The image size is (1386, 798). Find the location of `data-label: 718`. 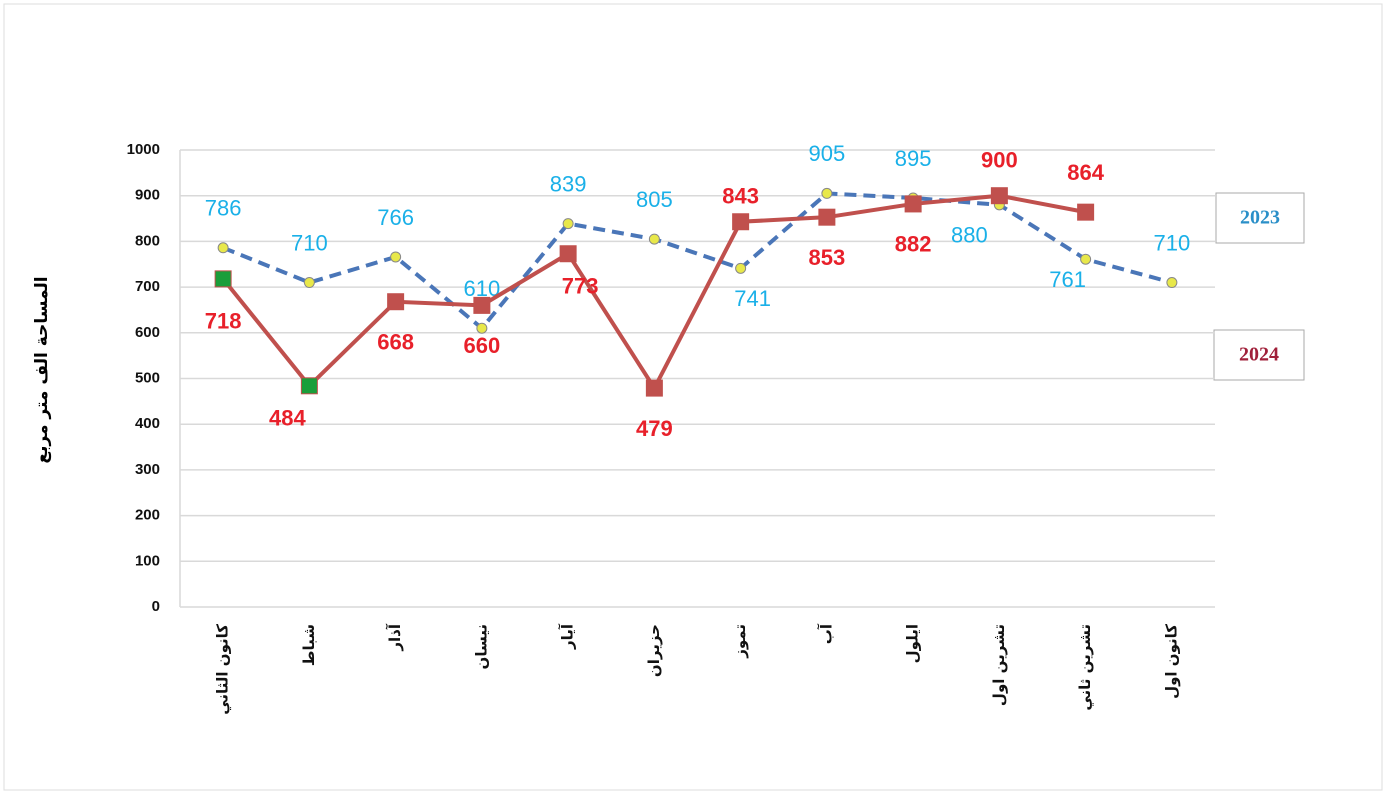

data-label: 718 is located at coordinates (223, 321).